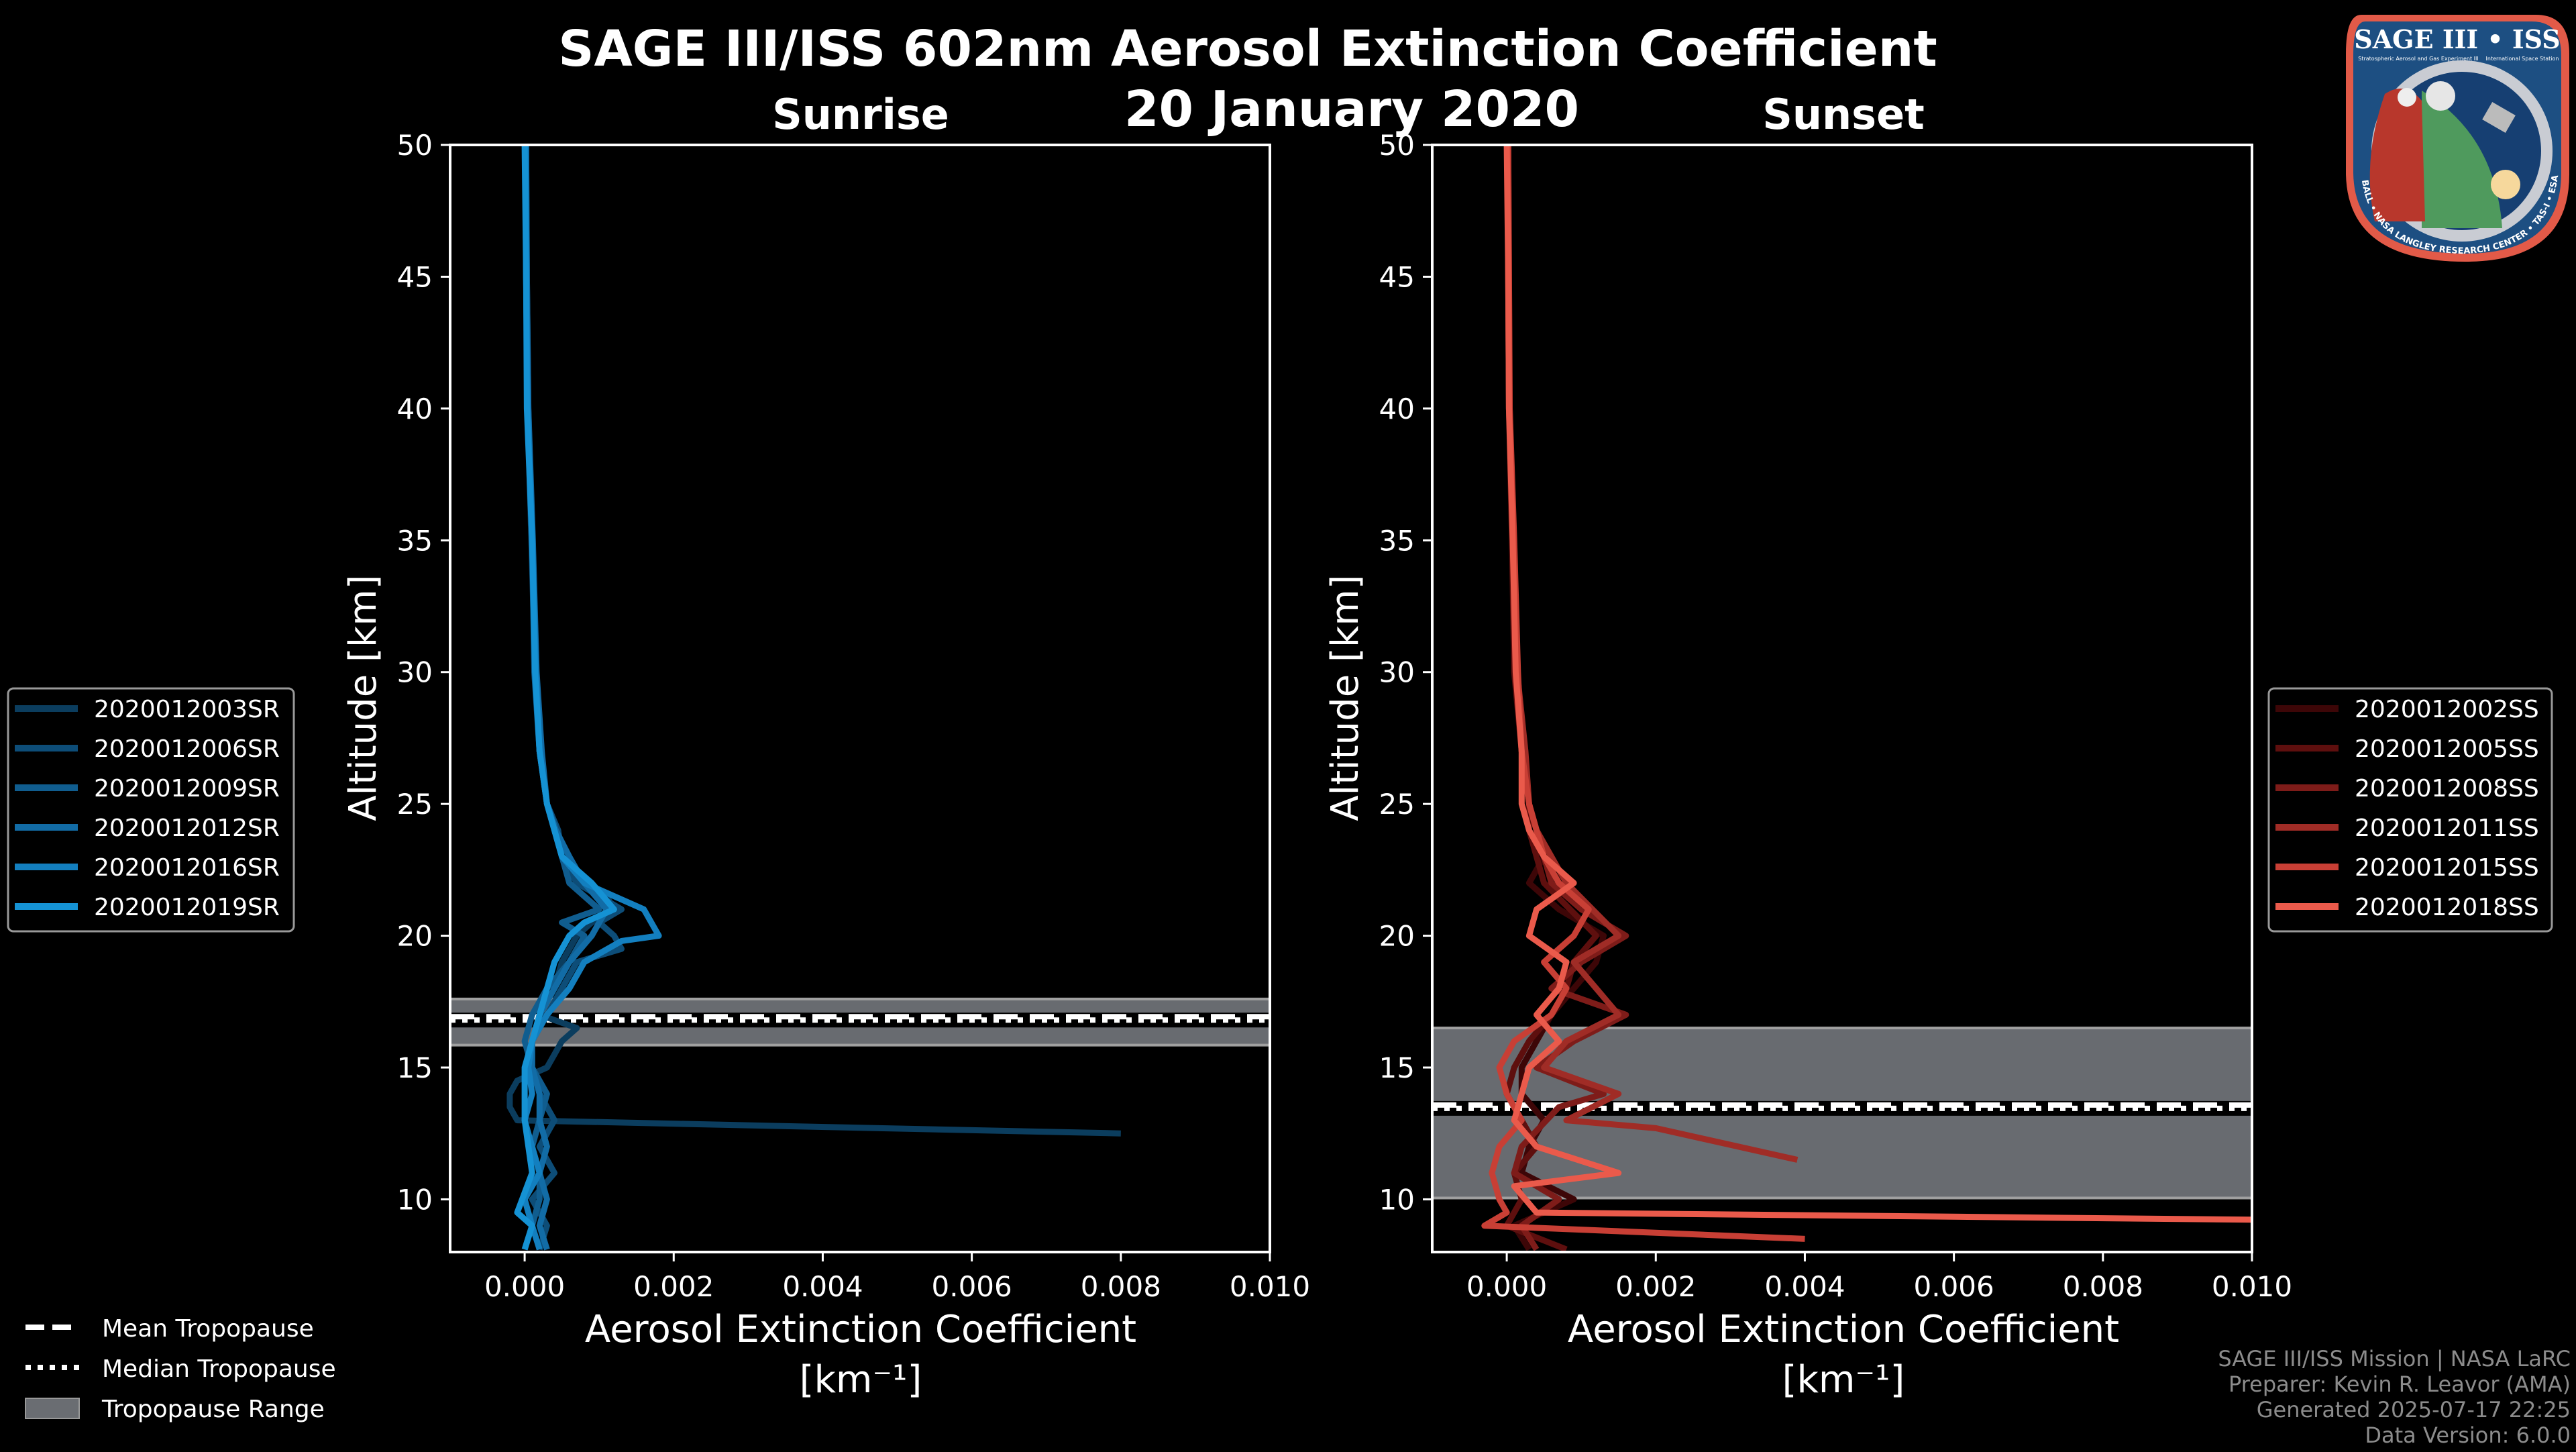  I want to click on sunrise-xunit: [km⁻¹], so click(861, 1380).